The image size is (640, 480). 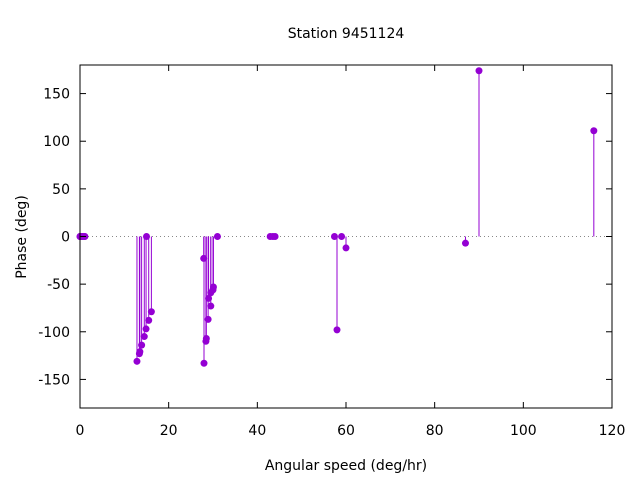 What do you see at coordinates (346, 466) in the screenshot?
I see `x-axis-label: Angular speed (deg/hr)` at bounding box center [346, 466].